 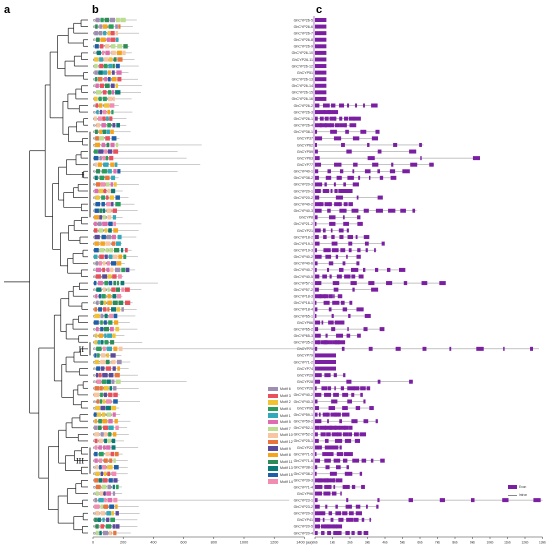 I want to click on motif-legend-label: Motif 2, so click(x=285, y=402).